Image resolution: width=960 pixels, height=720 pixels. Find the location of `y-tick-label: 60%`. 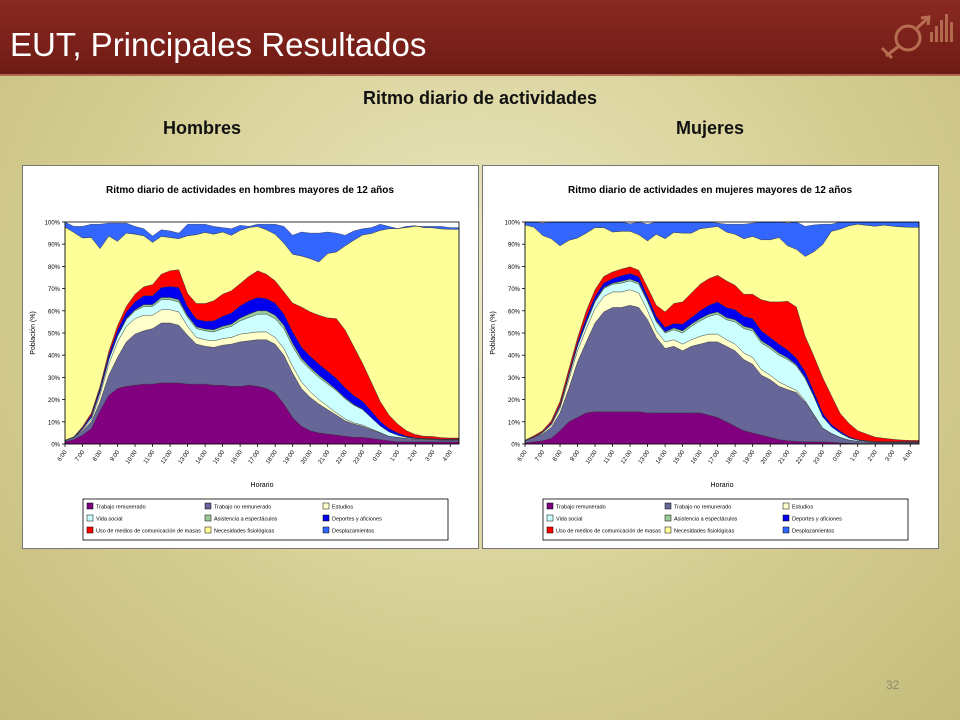

y-tick-label: 60% is located at coordinates (514, 312).